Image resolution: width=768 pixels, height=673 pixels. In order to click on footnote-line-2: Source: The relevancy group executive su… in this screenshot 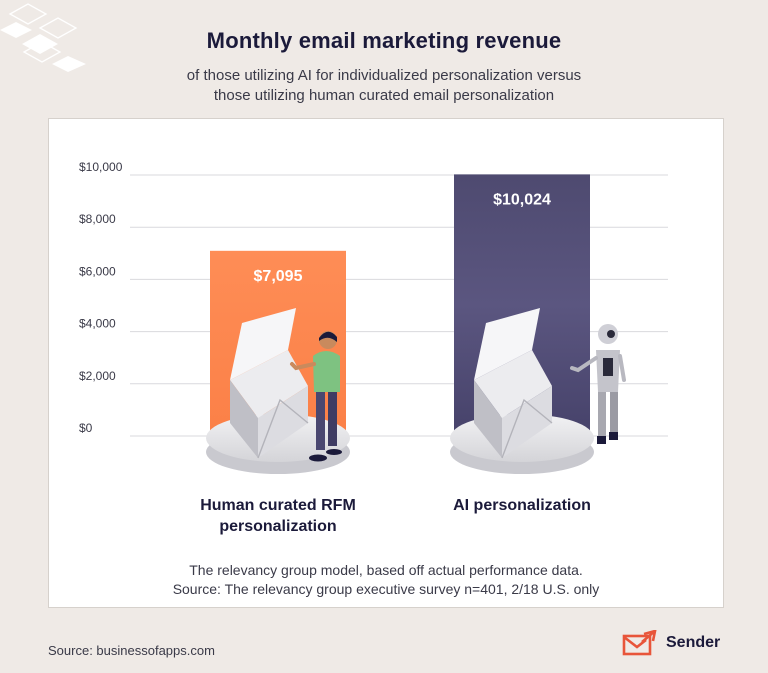, I will do `click(386, 589)`.